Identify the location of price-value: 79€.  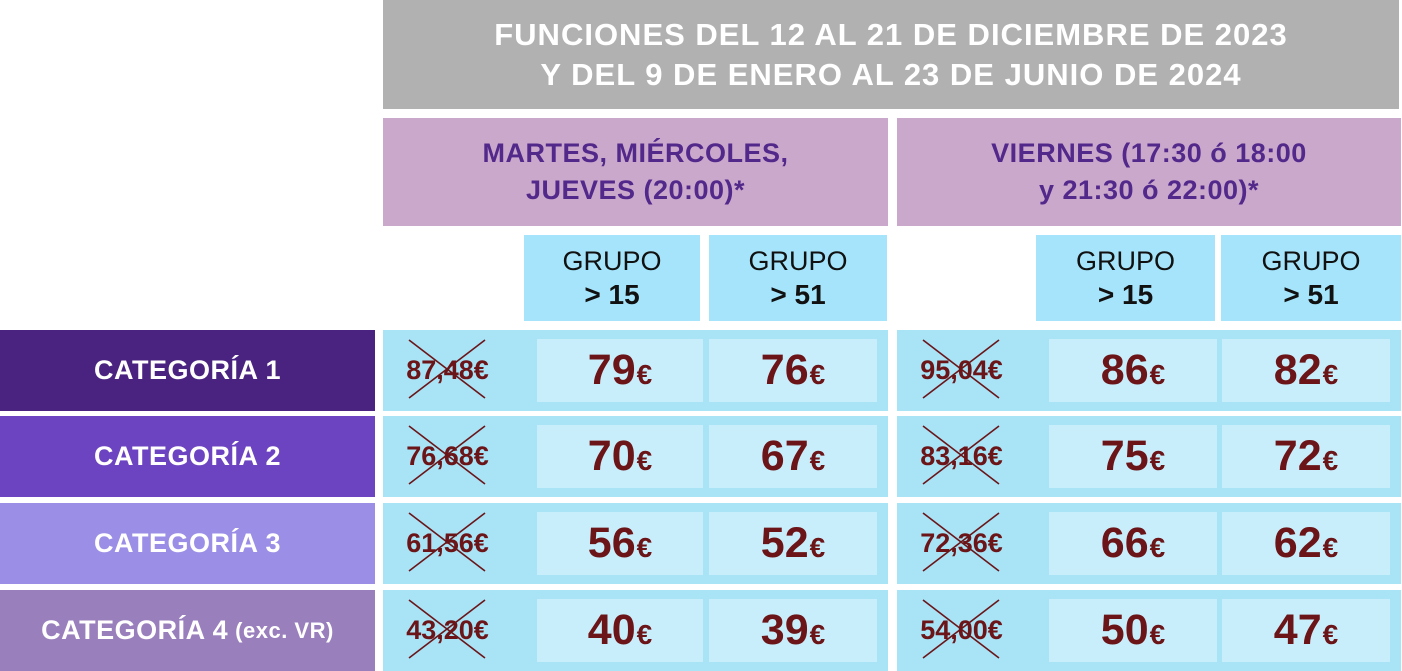
(620, 370).